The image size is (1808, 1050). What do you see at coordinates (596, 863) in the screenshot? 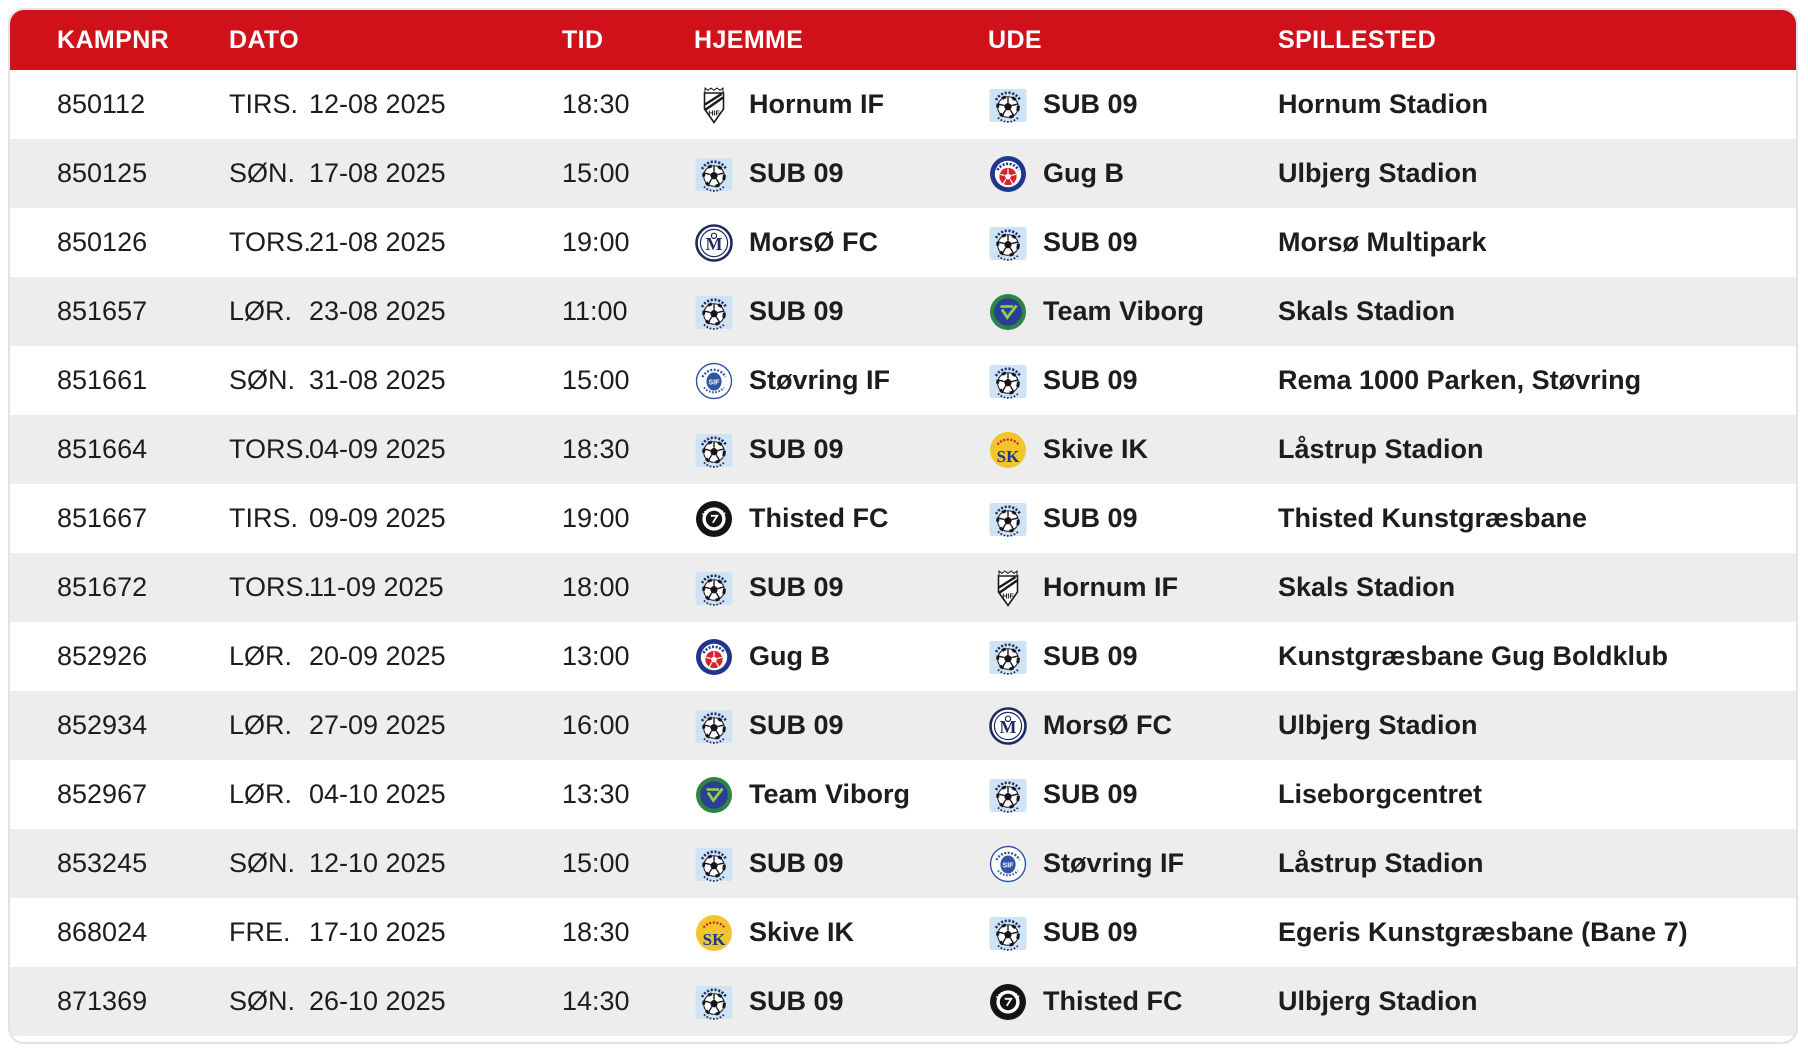
I see `match-time: 15:00` at bounding box center [596, 863].